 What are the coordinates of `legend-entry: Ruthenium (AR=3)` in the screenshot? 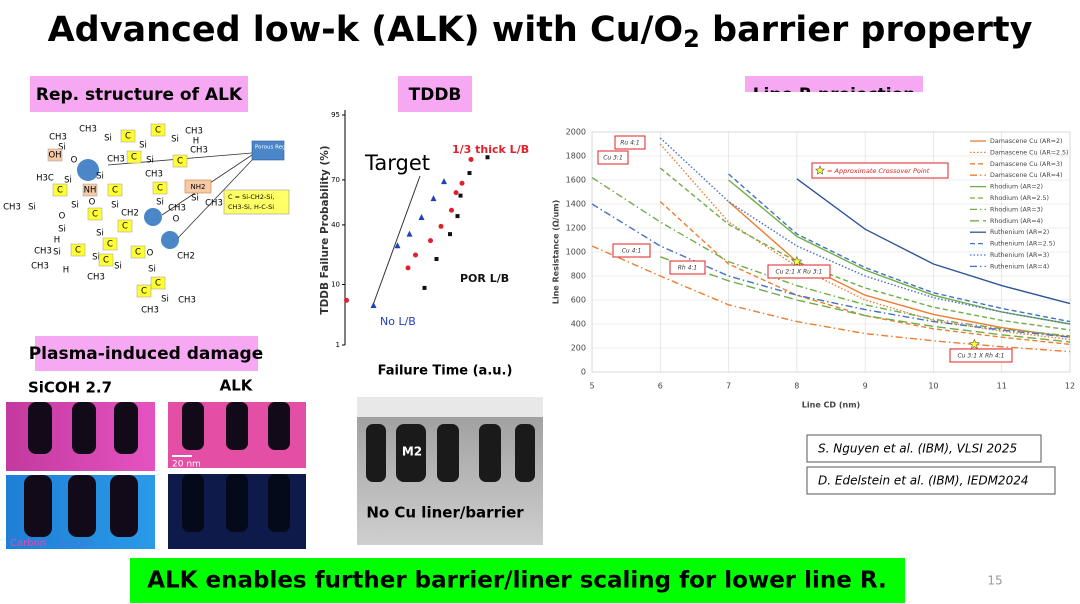 It's located at (1019, 255).